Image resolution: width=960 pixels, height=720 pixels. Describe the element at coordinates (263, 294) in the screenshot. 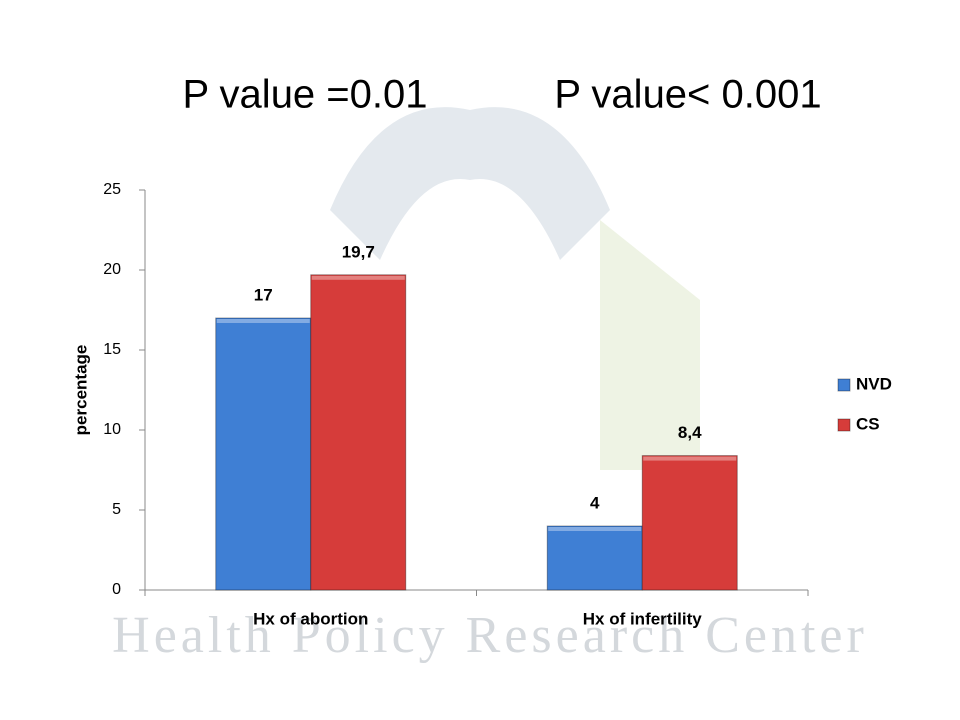

I see `value-label: 17` at that location.